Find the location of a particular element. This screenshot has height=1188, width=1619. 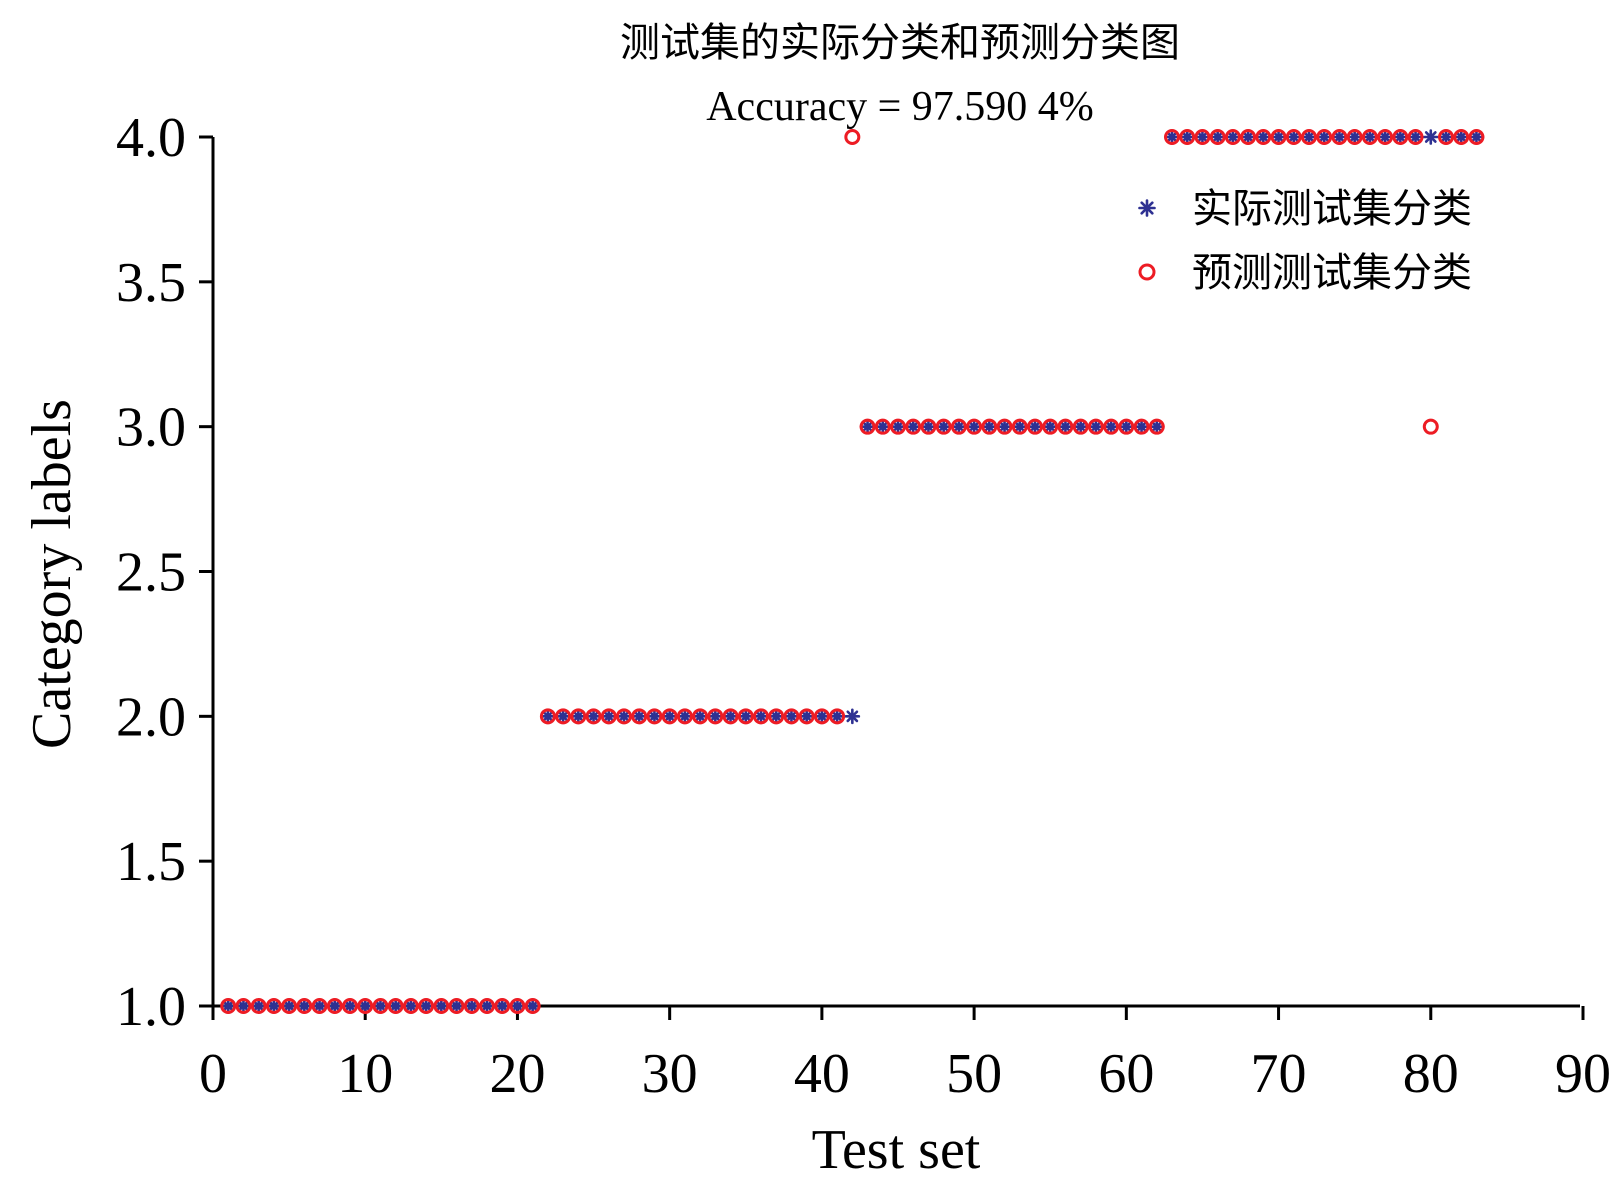

y-axis-label: Category labels is located at coordinates (52, 574).